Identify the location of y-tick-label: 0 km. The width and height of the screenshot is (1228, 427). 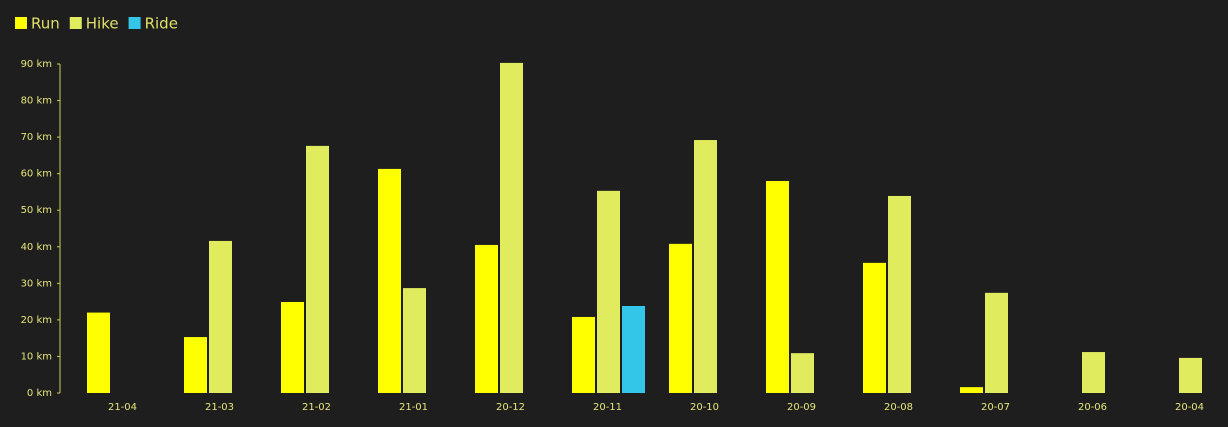
(39, 393).